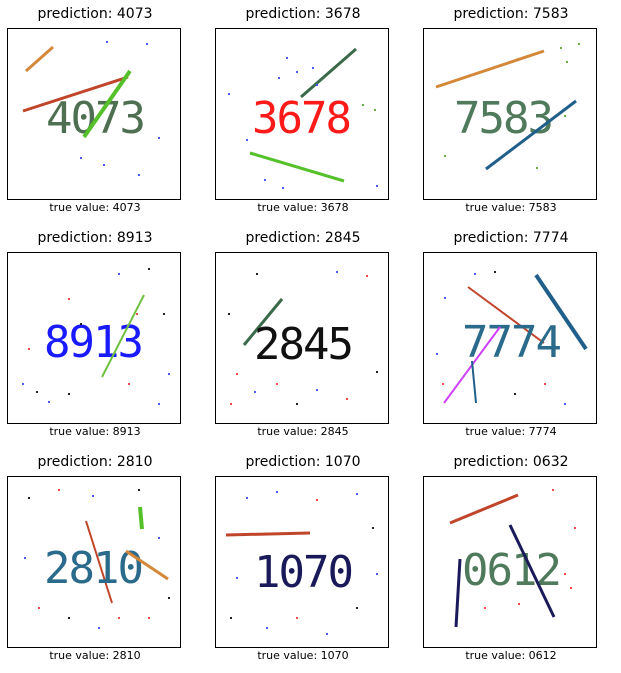 This screenshot has width=621, height=673. Describe the element at coordinates (303, 431) in the screenshot. I see `true-value-label: true value: 2845` at that location.